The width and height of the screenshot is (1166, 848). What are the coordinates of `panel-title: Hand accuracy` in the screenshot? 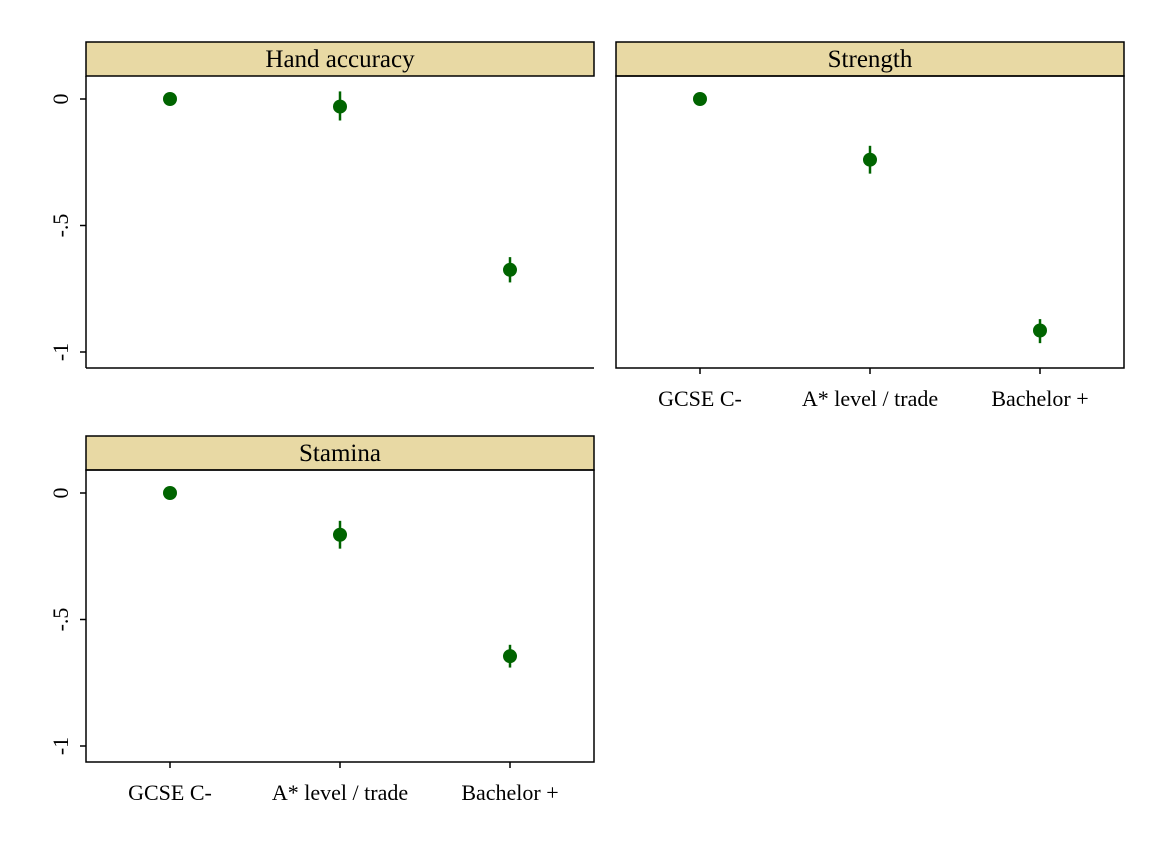 It's located at (340, 59).